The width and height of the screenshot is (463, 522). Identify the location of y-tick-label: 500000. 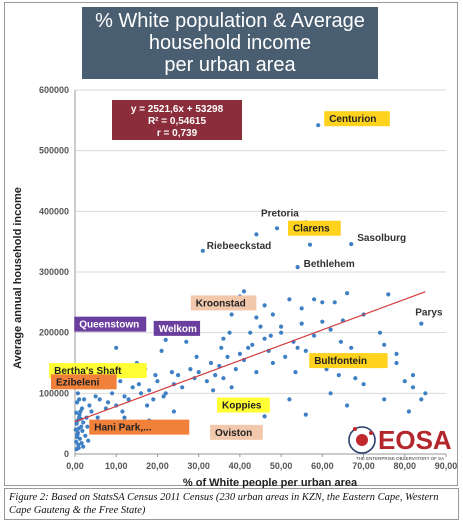
(54, 151).